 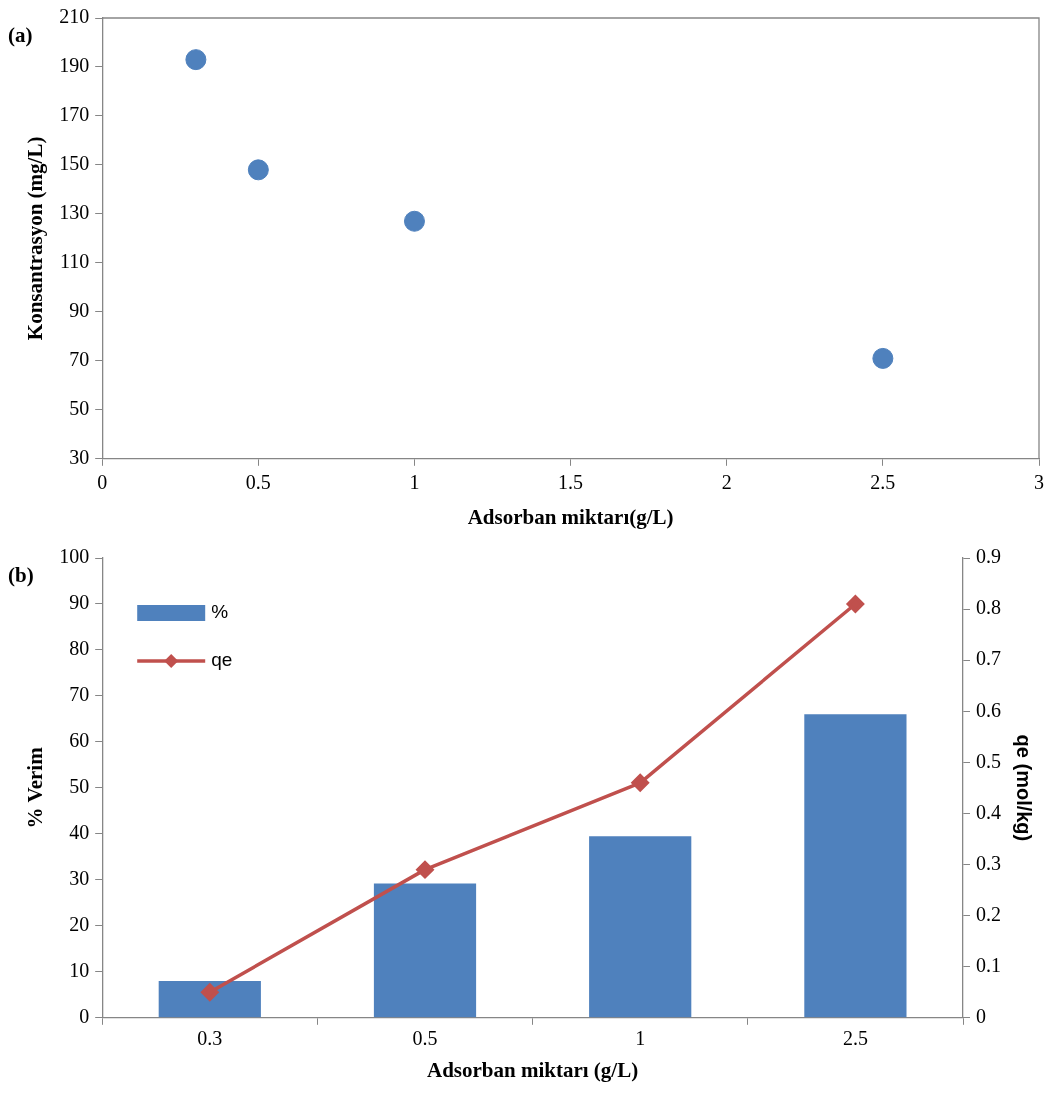 What do you see at coordinates (74, 65) in the screenshot?
I see `y-tick-label: 190` at bounding box center [74, 65].